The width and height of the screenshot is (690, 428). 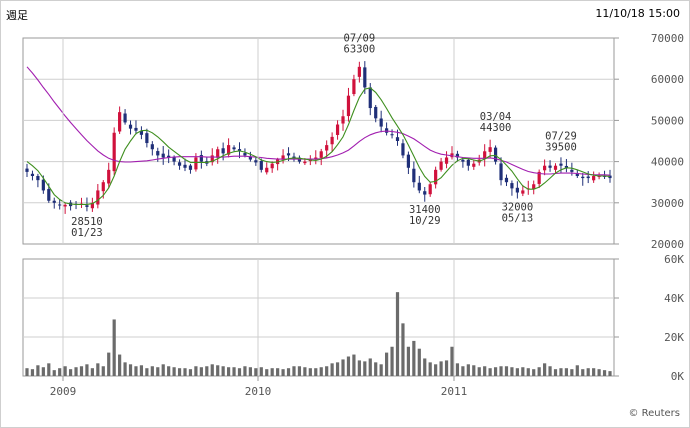 What do you see at coordinates (674, 337) in the screenshot?
I see `volume-tick-label: 20K` at bounding box center [674, 337].